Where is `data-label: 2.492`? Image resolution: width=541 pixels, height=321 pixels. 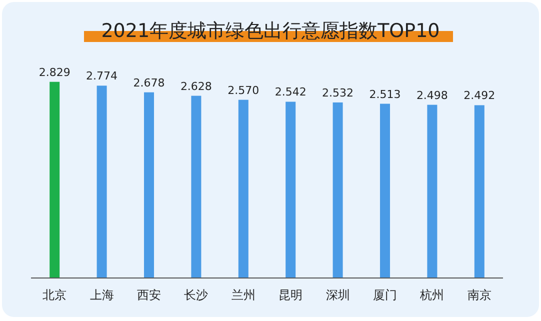 data-label: 2.492 is located at coordinates (480, 95).